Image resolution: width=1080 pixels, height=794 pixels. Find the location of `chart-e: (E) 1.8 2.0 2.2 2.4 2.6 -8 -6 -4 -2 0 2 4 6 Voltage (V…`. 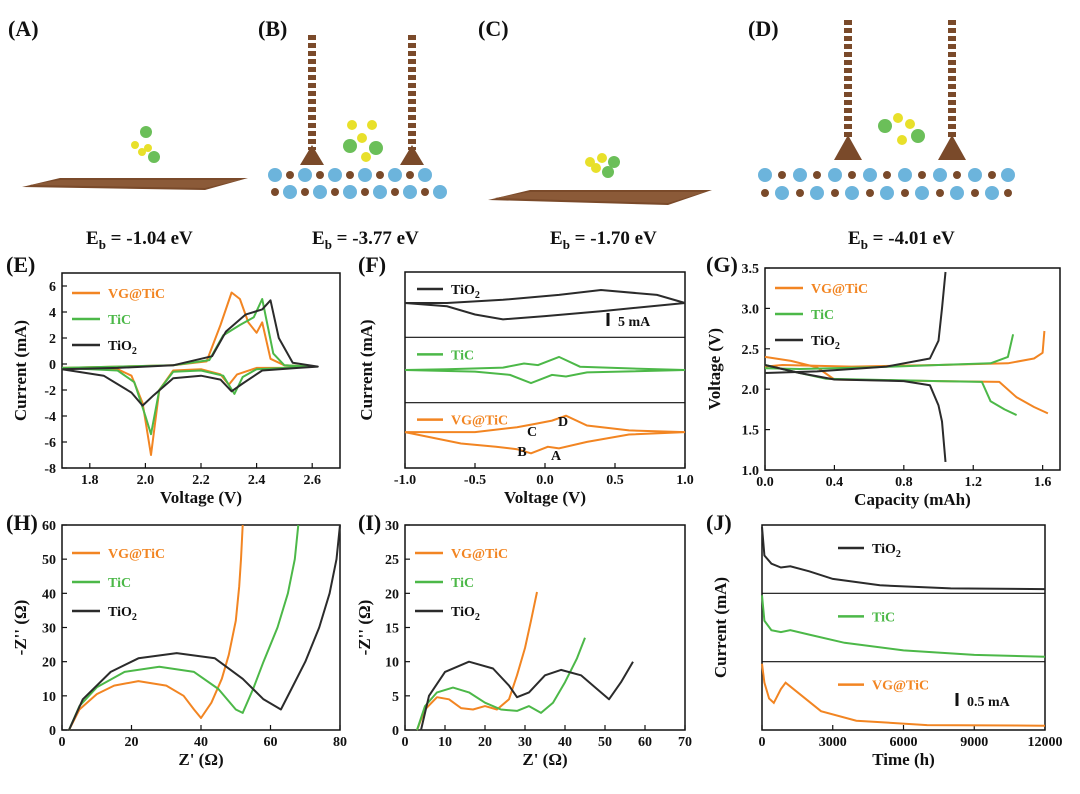

chart-e: (E) 1.8 2.0 2.2 2.4 2.6 -8 -6 -4 -2 0 2 4 6 Voltage (V… is located at coordinates (173, 379).